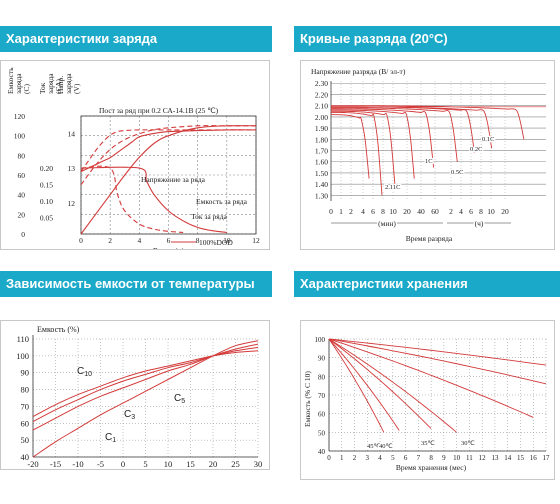 This screenshot has height=504, width=560. What do you see at coordinates (322, 452) in the screenshot?
I see `storage-y-tick: 40` at bounding box center [322, 452].